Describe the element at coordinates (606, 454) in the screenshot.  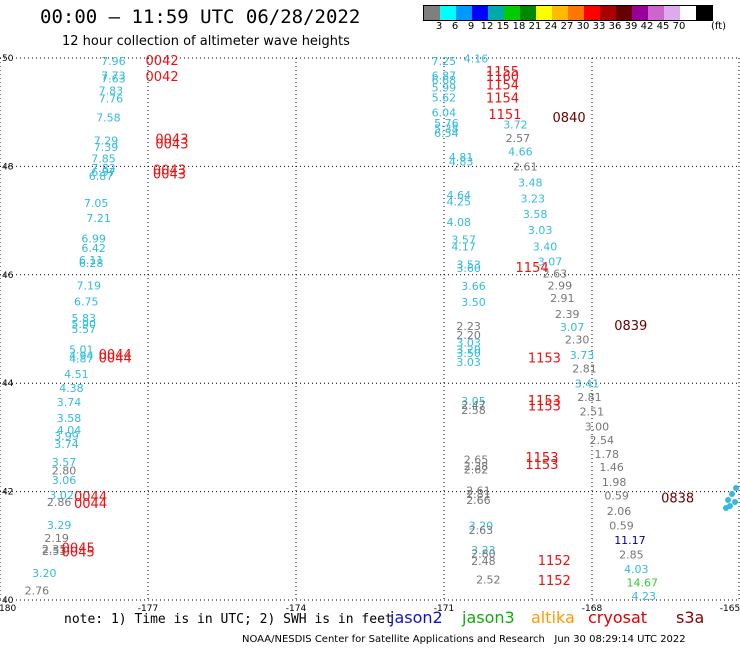
I see `swh-value-label: 1.78` at that location.